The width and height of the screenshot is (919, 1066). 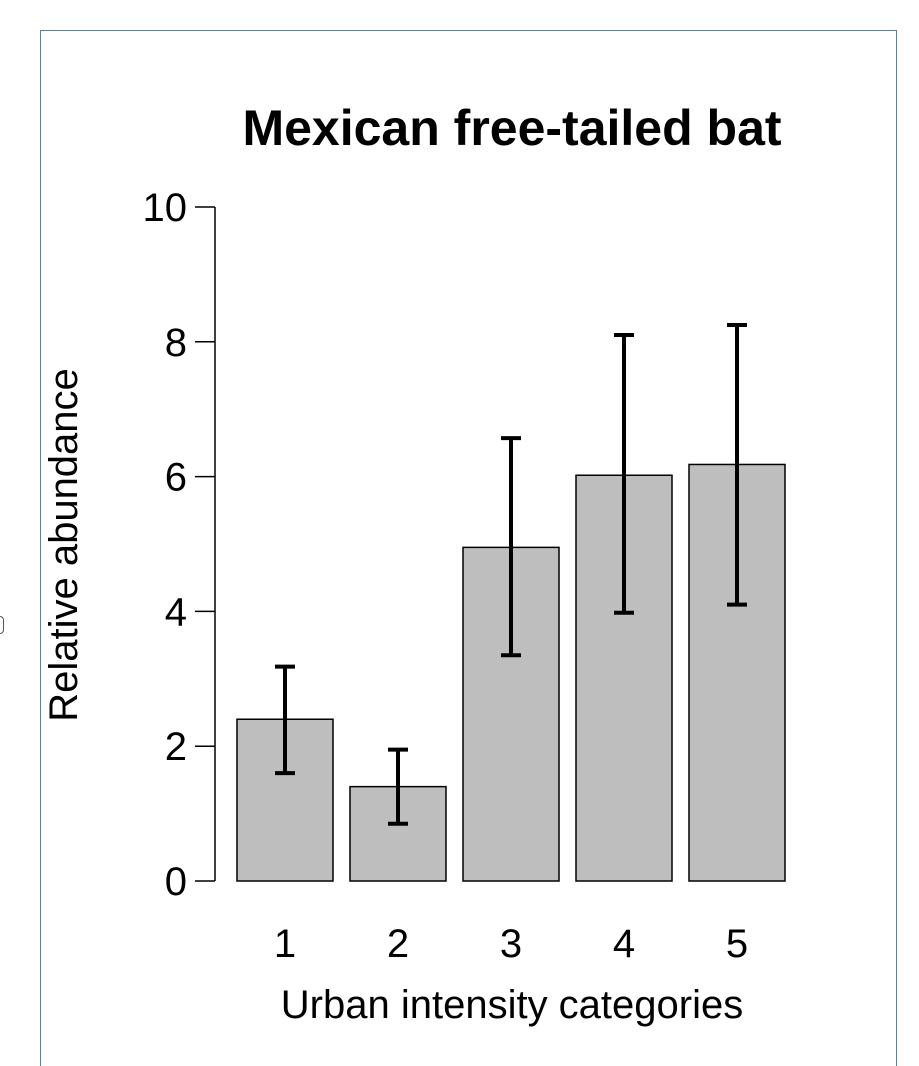 What do you see at coordinates (179, 545) in the screenshot?
I see `y-axis: 0 2 4 6 8 10` at bounding box center [179, 545].